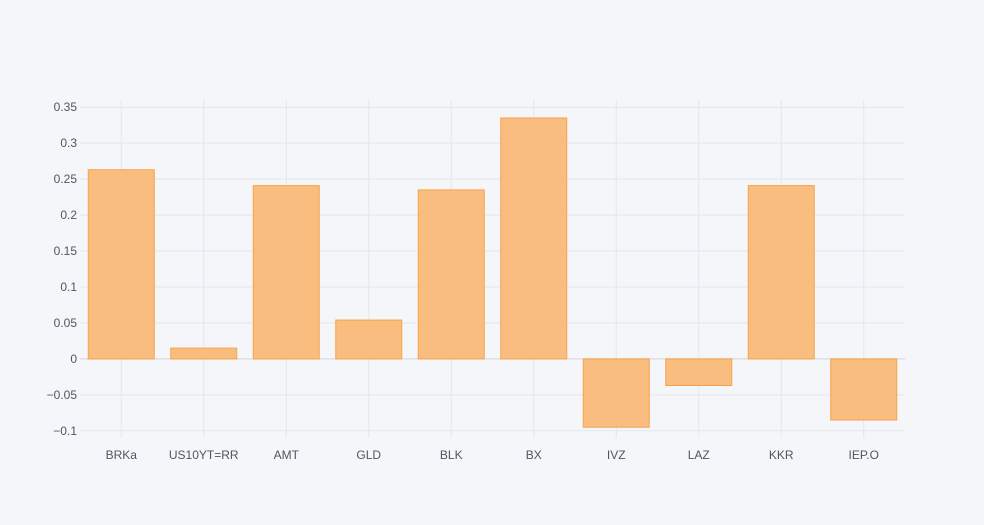 The width and height of the screenshot is (984, 525). I want to click on bar-bx, so click(534, 238).